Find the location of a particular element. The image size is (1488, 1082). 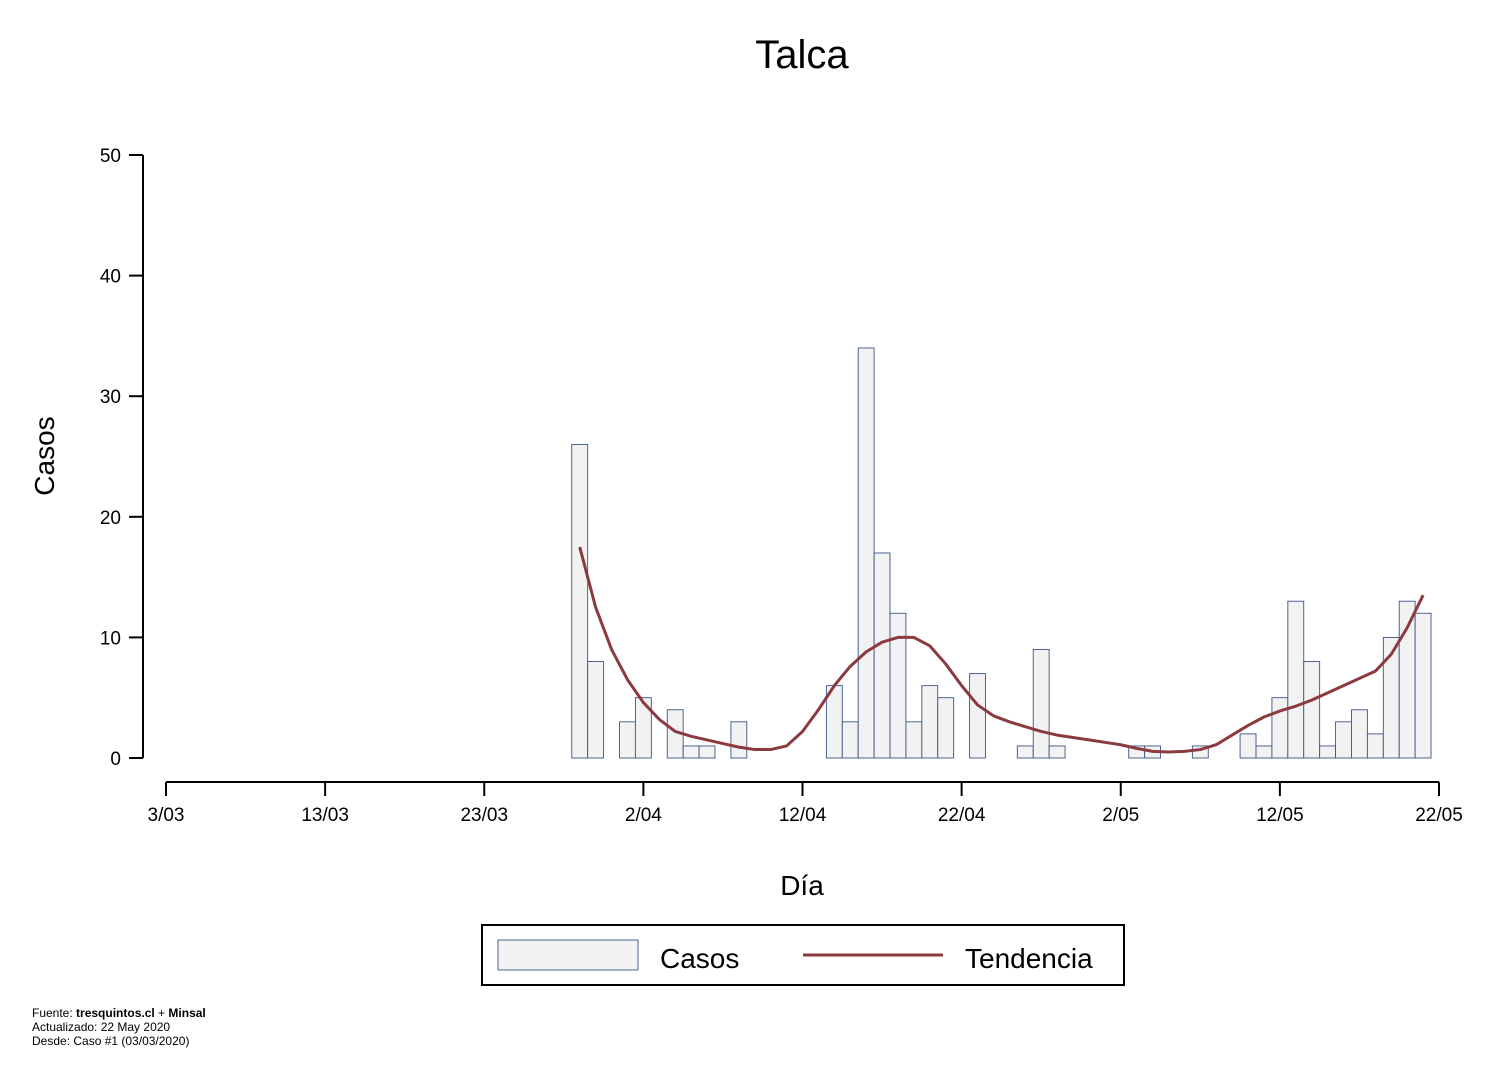

legend: Casos Tendencia is located at coordinates (803, 955).